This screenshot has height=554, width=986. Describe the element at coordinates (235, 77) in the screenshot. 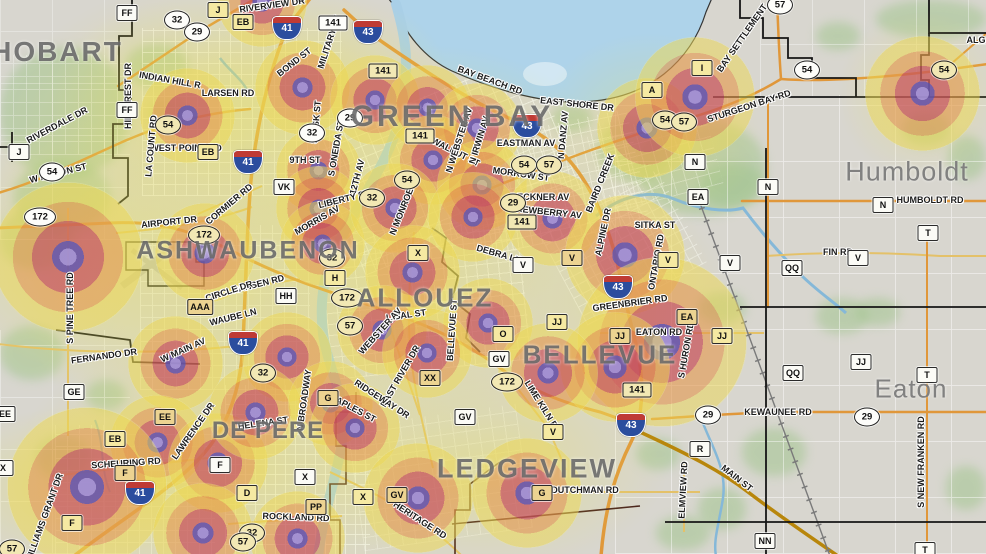

I see `duck-creek` at that location.